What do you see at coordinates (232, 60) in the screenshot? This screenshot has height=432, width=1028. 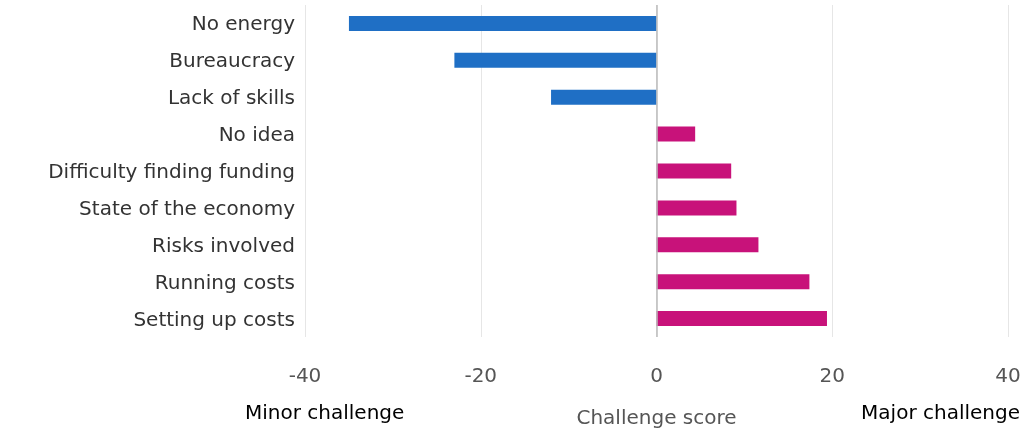 I see `y-tick-label: Bureaucracy` at bounding box center [232, 60].